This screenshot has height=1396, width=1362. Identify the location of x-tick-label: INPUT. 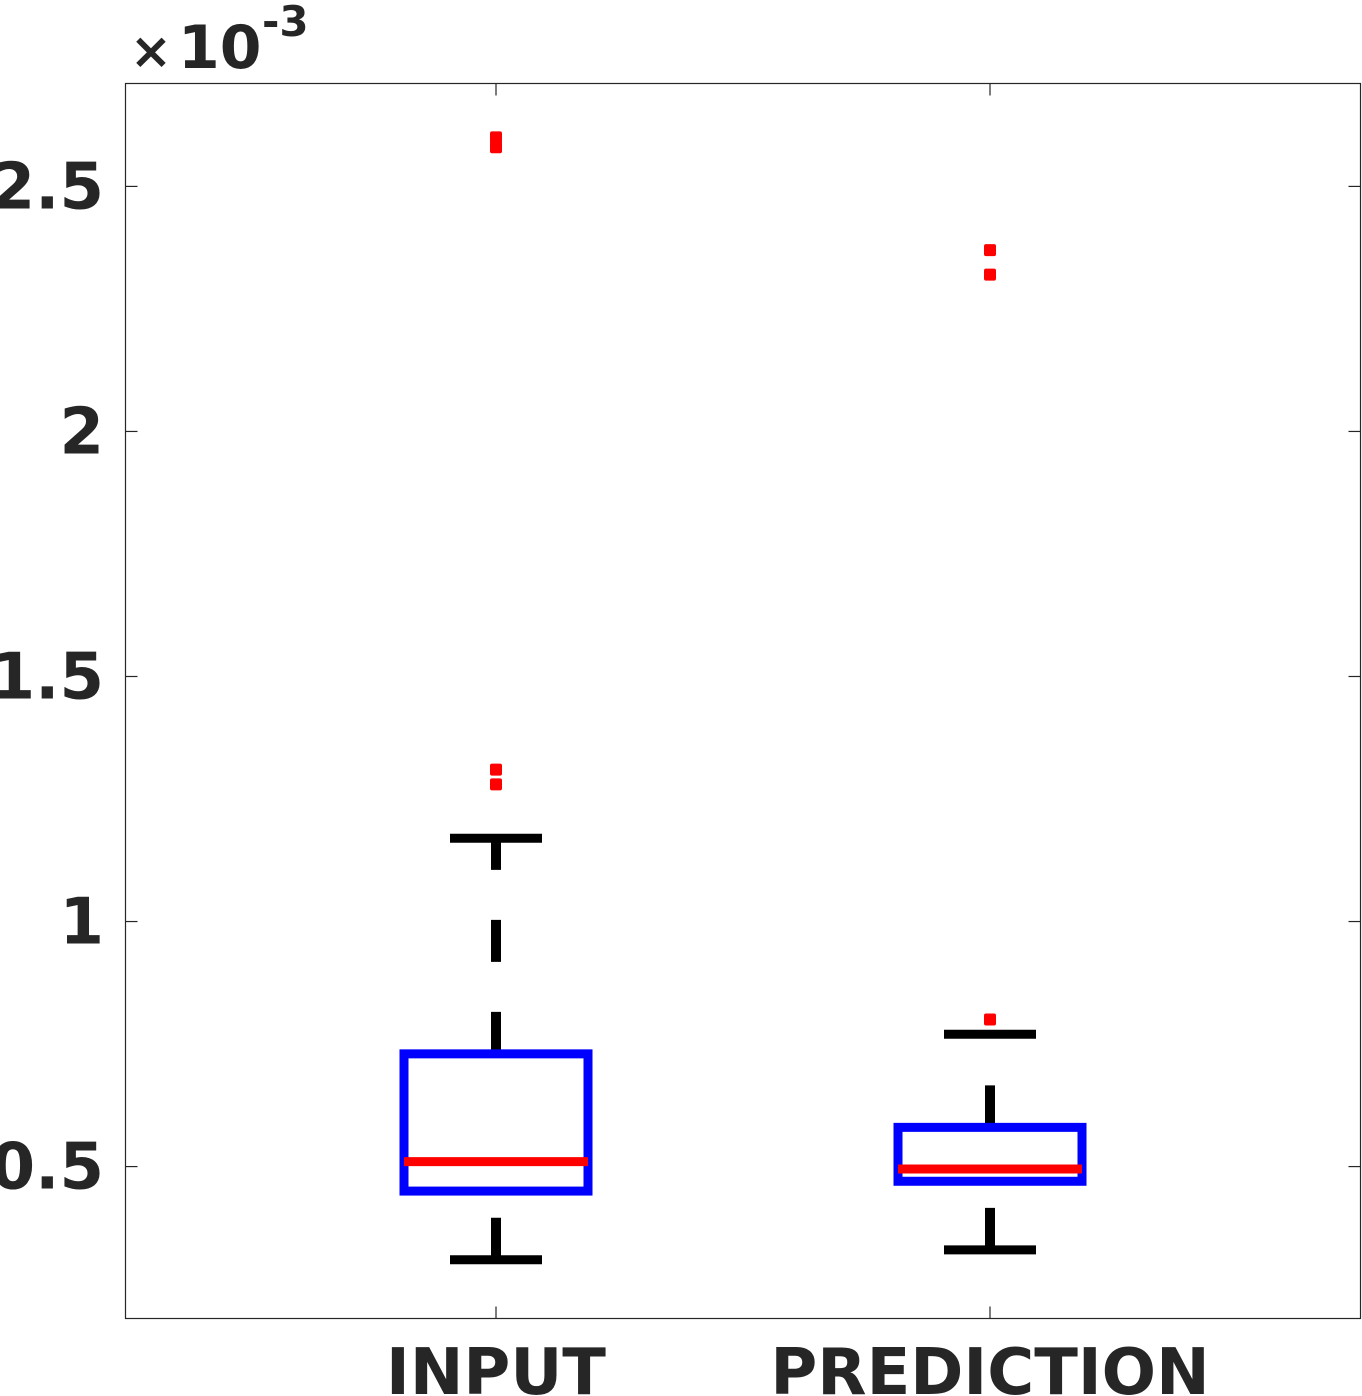
(496, 1366).